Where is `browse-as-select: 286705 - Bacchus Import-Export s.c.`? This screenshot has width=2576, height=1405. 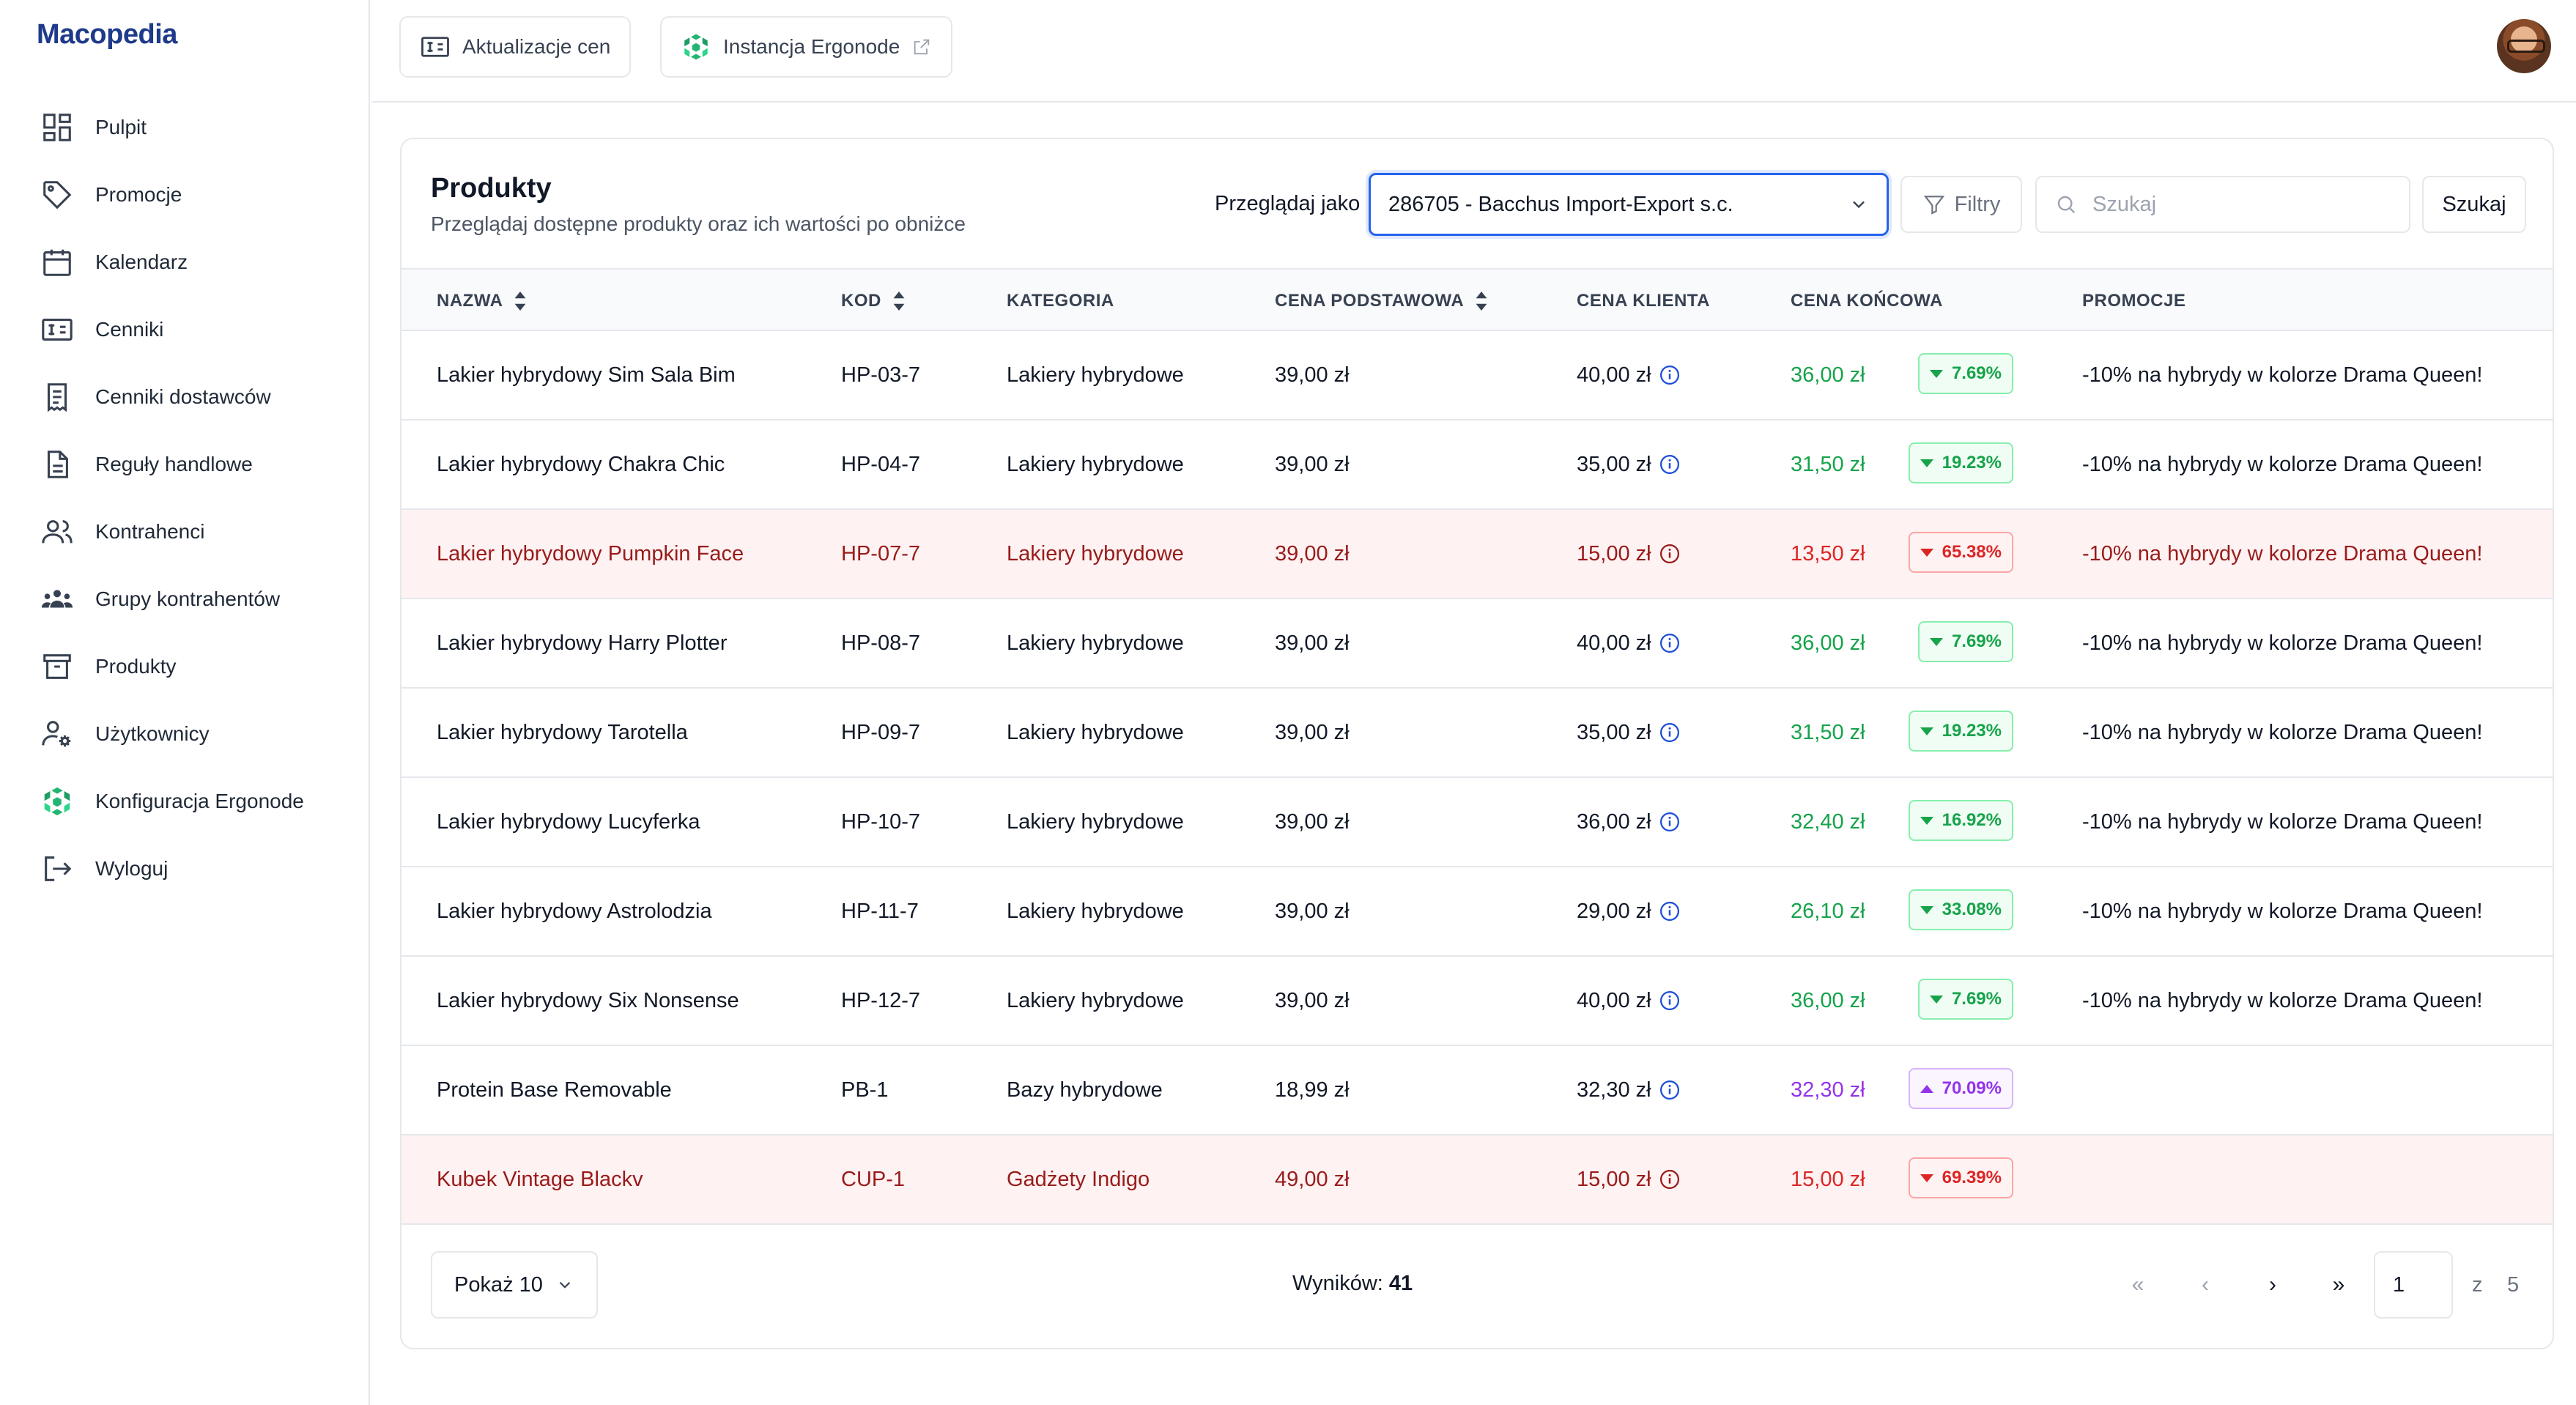 browse-as-select: 286705 - Bacchus Import-Export s.c. is located at coordinates (1629, 204).